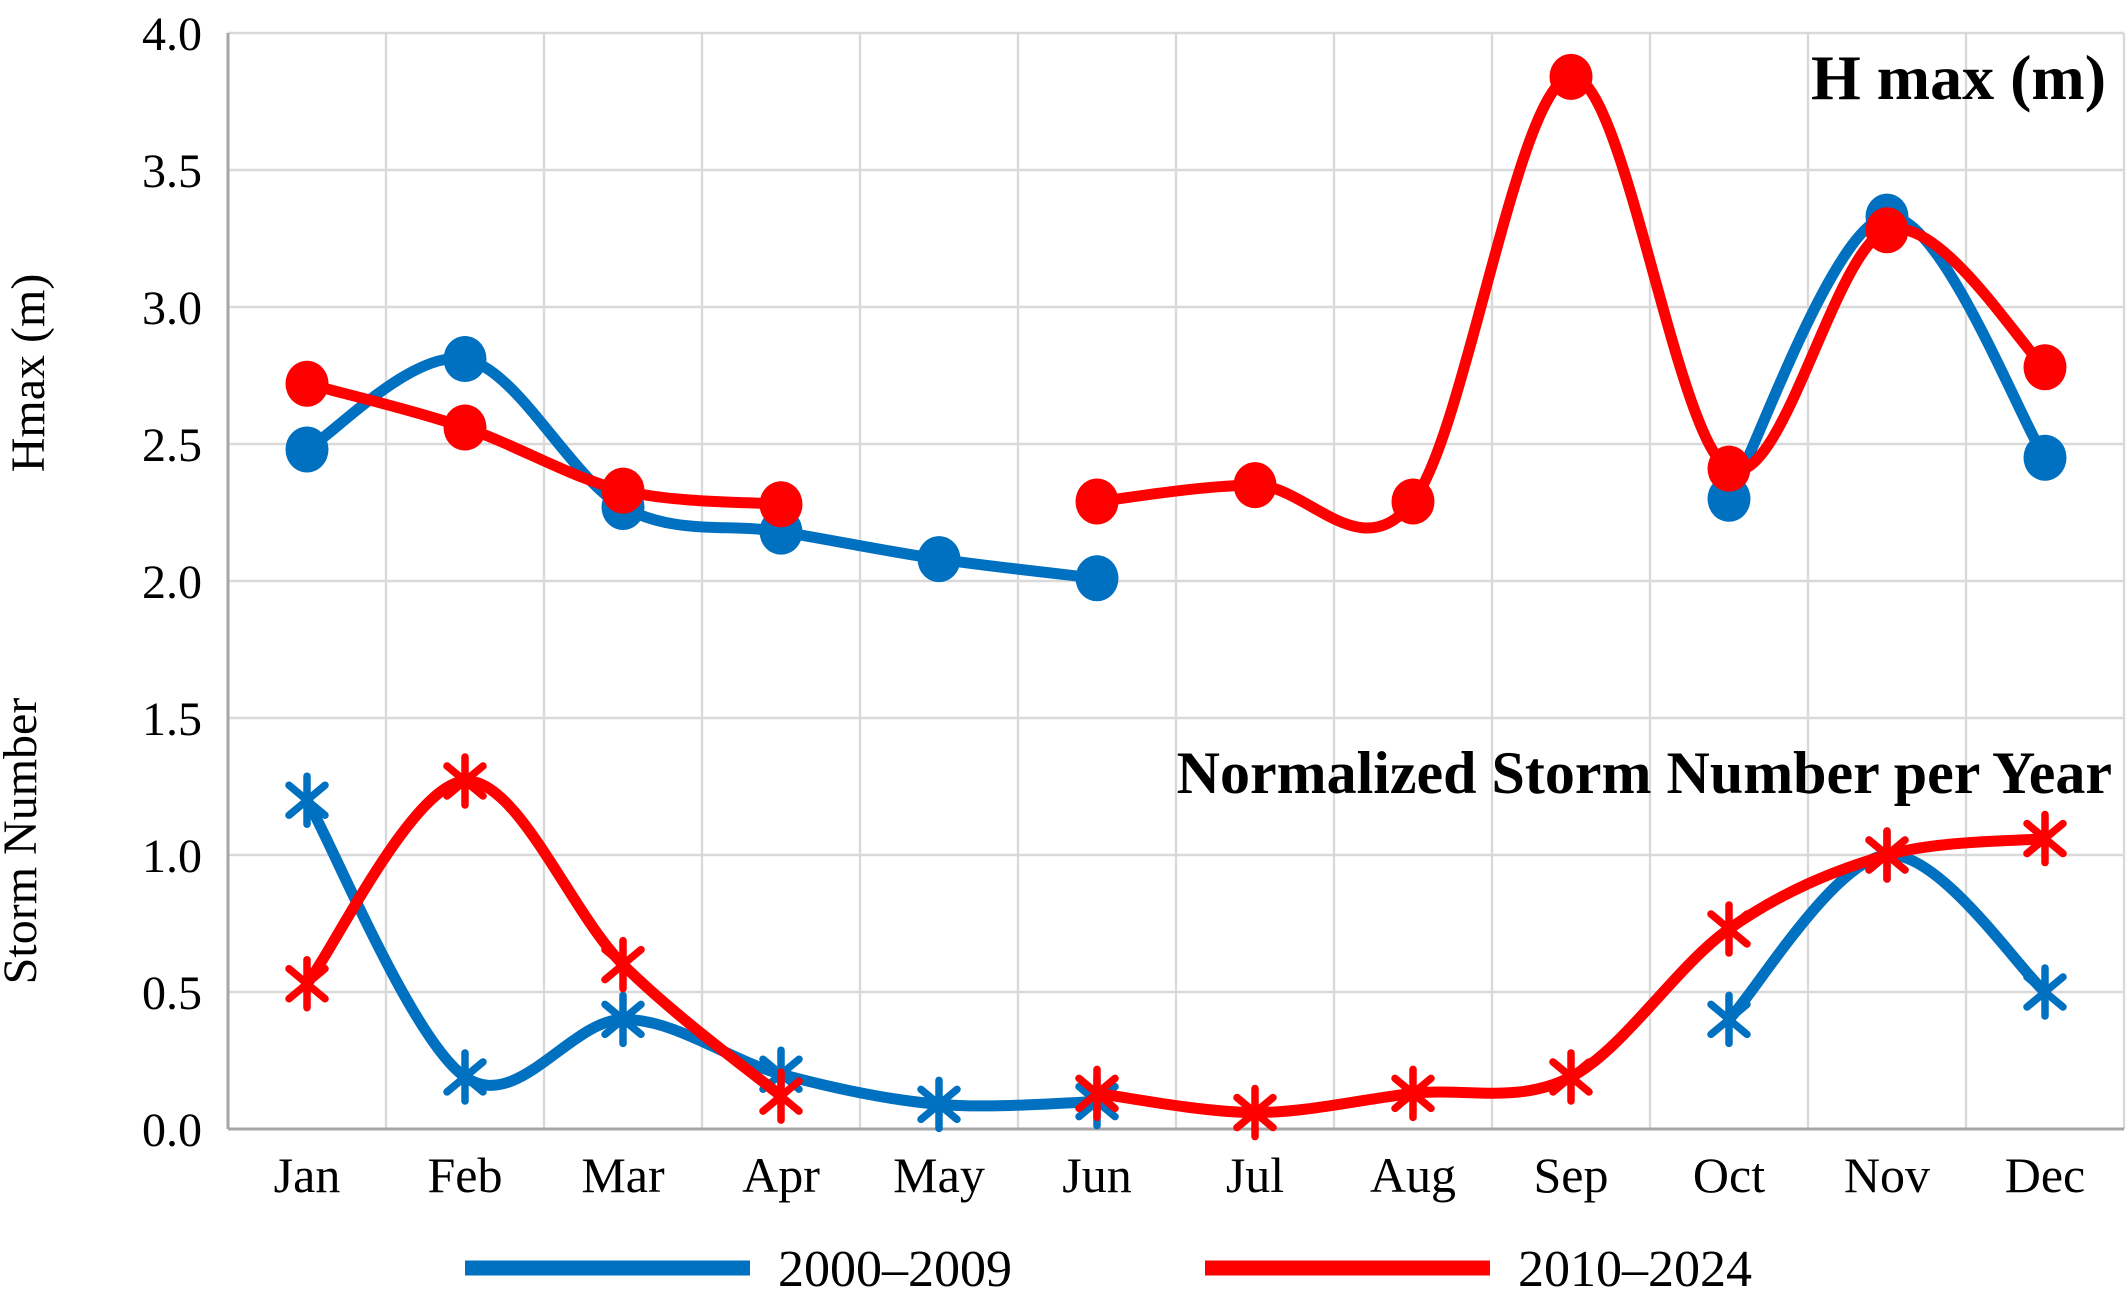 This screenshot has height=1303, width=2128. What do you see at coordinates (465, 1175) in the screenshot?
I see `x-tick-label: Feb` at bounding box center [465, 1175].